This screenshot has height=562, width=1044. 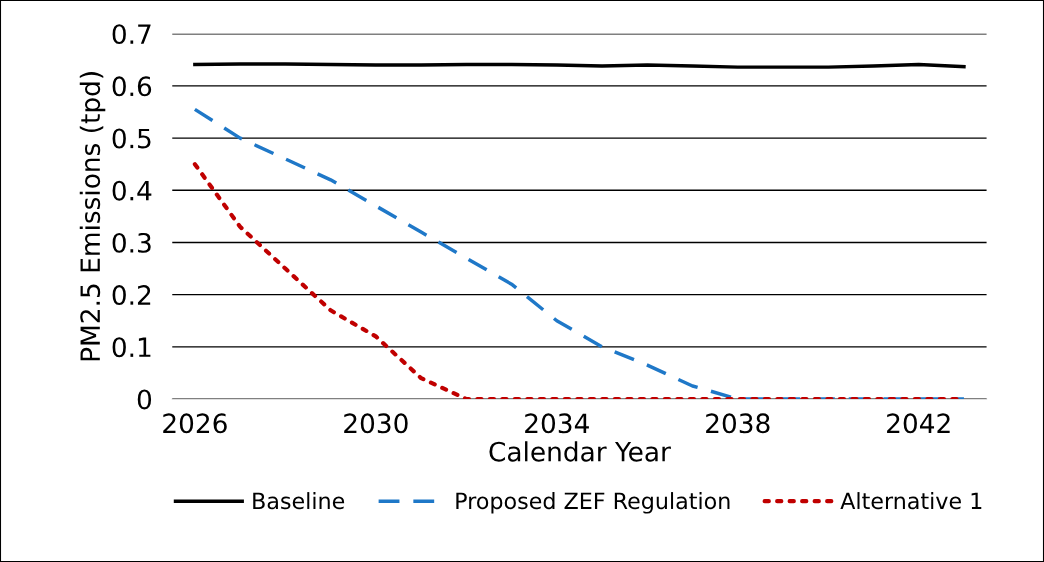 What do you see at coordinates (131, 347) in the screenshot?
I see `y-tick-label: 0.1` at bounding box center [131, 347].